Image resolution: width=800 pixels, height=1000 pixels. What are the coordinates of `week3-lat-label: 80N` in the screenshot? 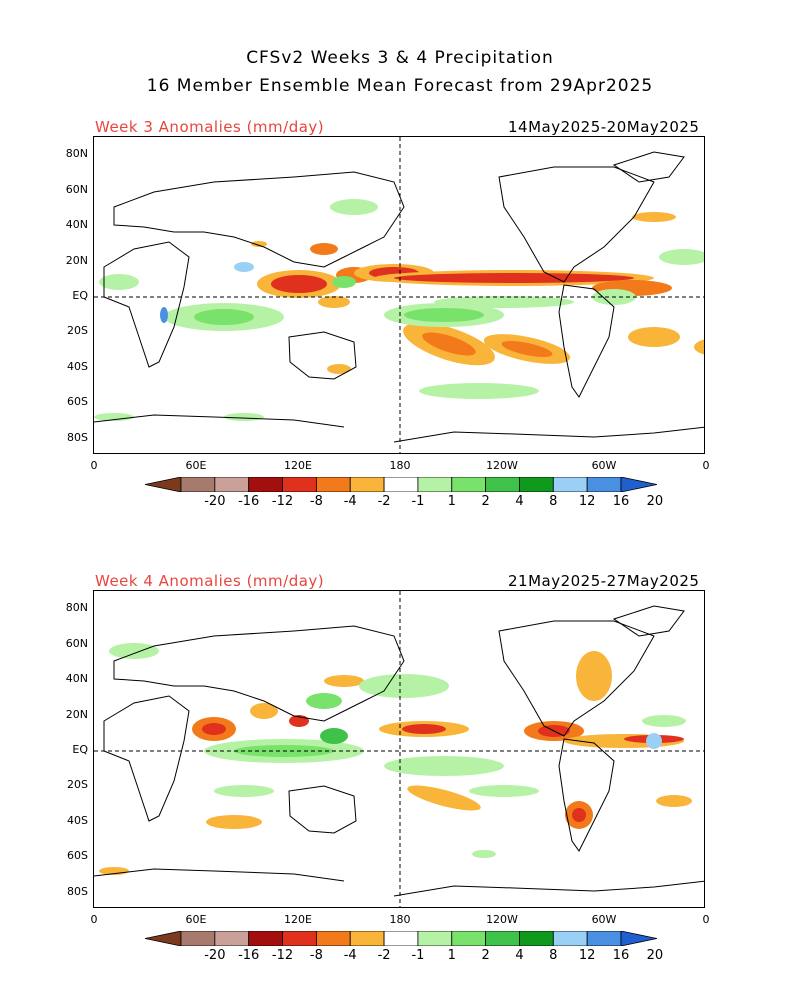 It's located at (76, 153).